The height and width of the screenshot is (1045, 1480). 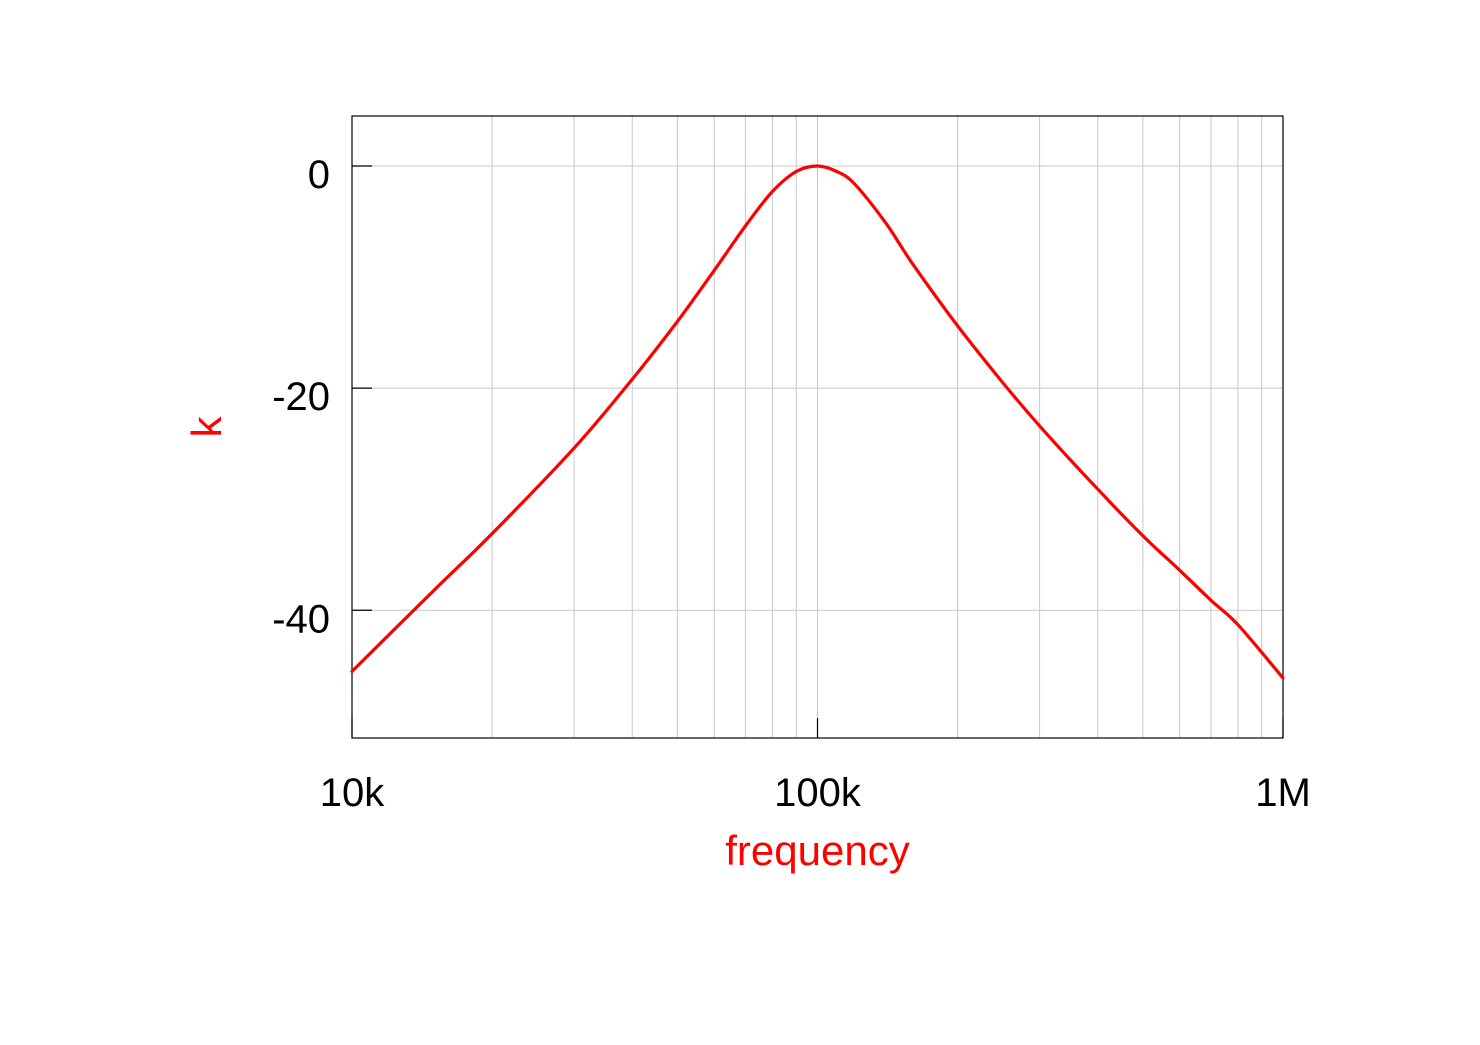 I want to click on y-tick-label: -40, so click(x=301, y=619).